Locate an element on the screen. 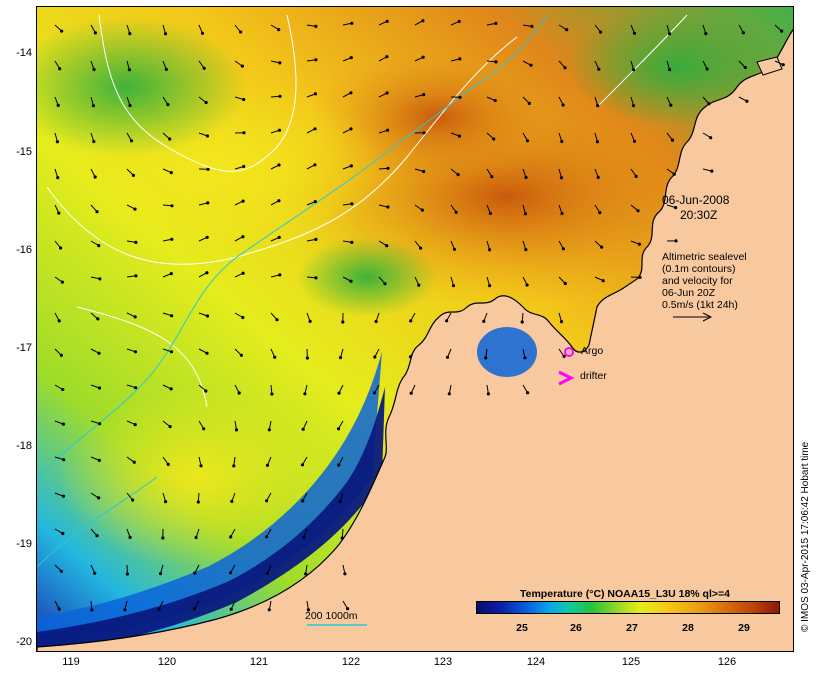 The height and width of the screenshot is (680, 820). sealevel-contour is located at coordinates (197, 93).